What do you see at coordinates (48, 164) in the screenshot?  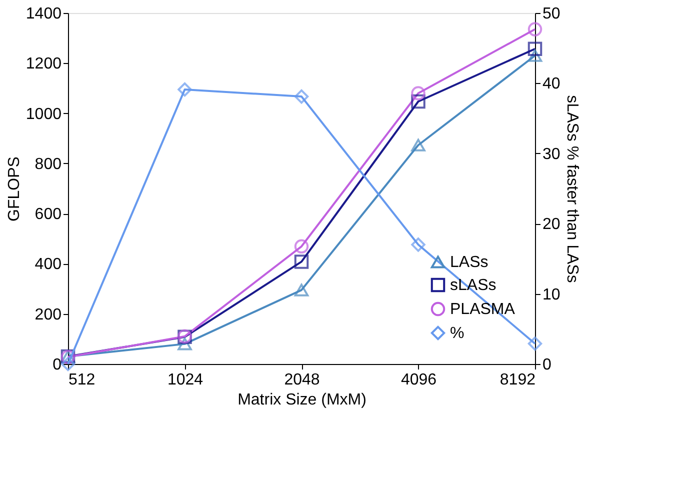 I see `y-tick-label: 800` at bounding box center [48, 164].